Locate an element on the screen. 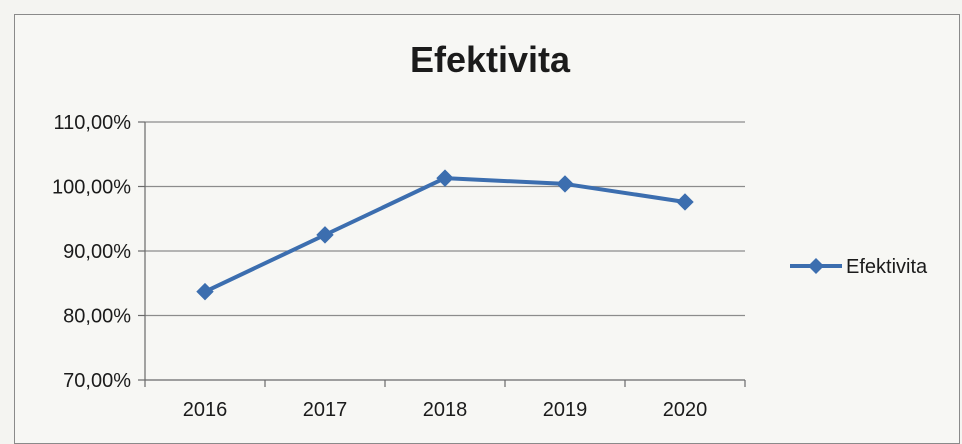 The image size is (962, 444). x-tick-label: 2019 is located at coordinates (565, 410).